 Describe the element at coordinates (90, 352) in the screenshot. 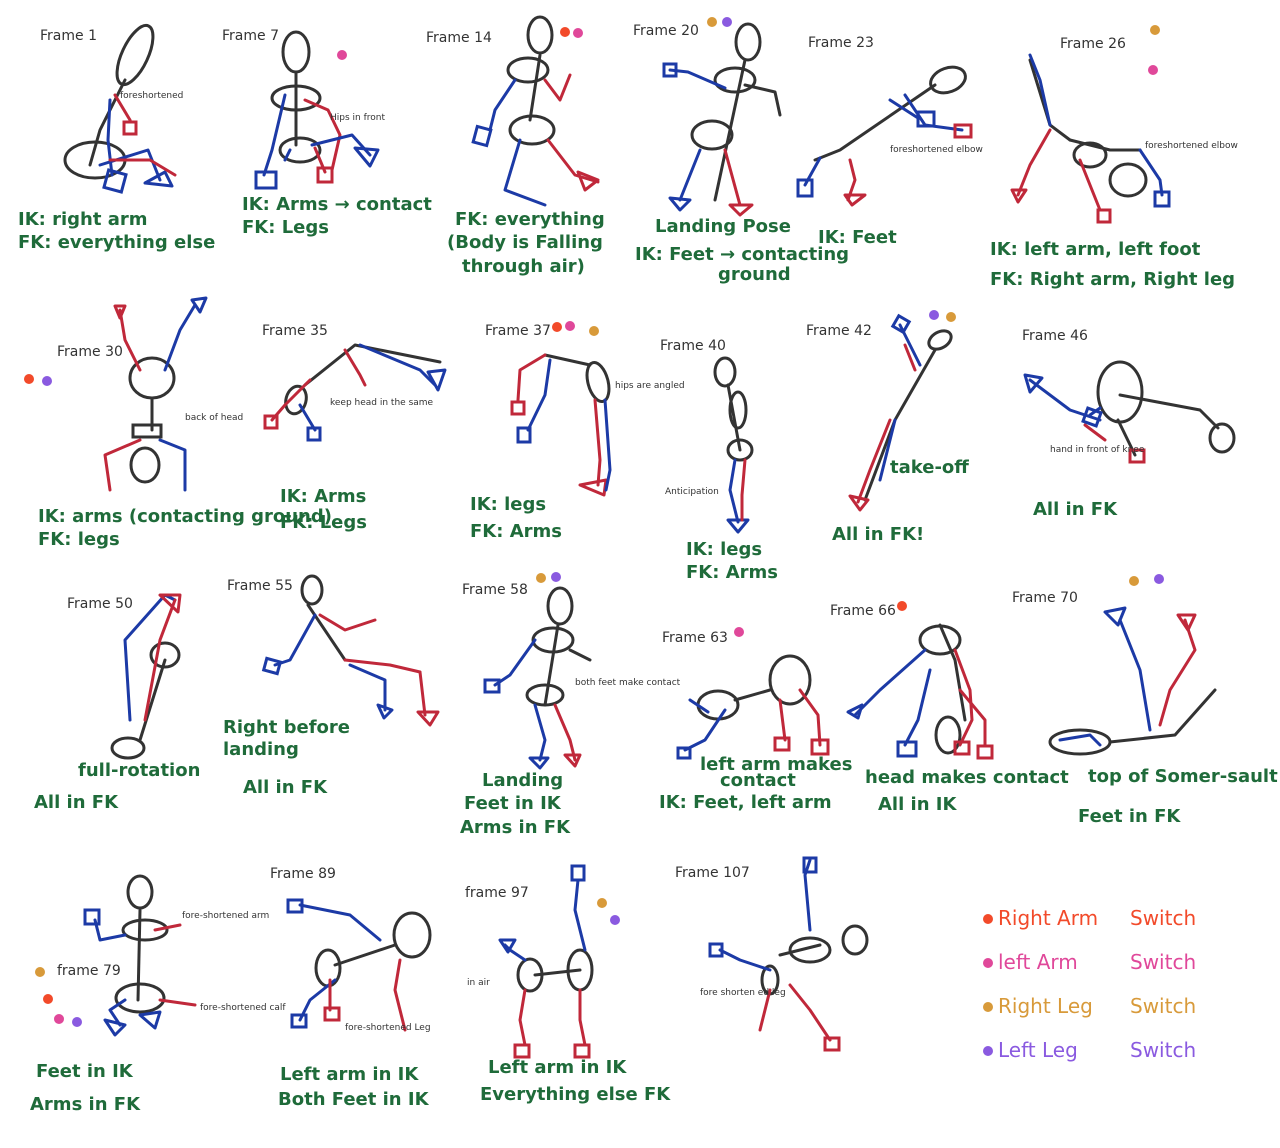

I see `frame-label: Frame 30` at that location.